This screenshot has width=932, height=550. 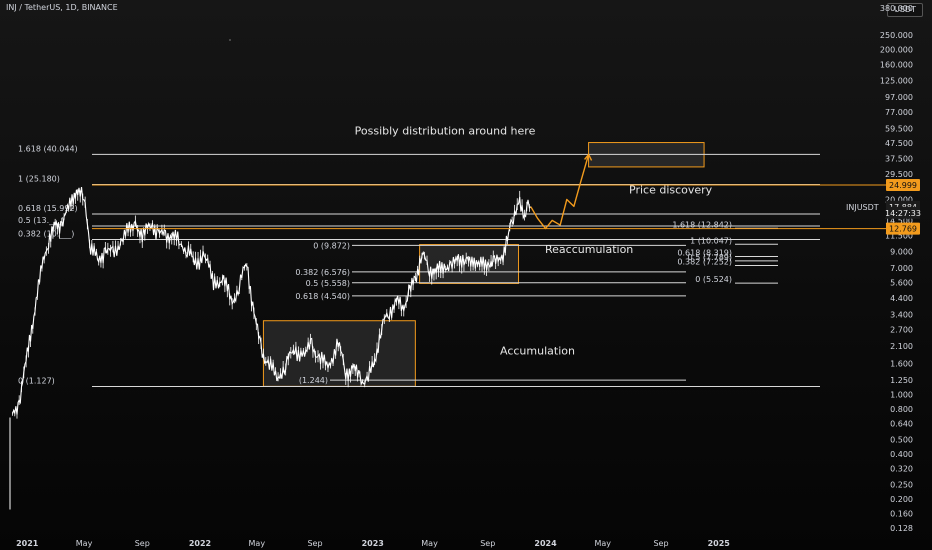 I want to click on fib-label-mid: 0.618 (4.540), so click(x=322, y=296).